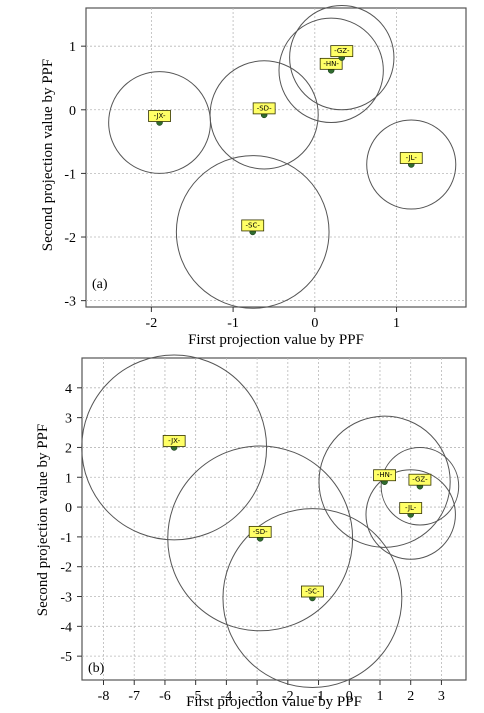  Describe the element at coordinates (288, 696) in the screenshot. I see `panel-b-x-tick-label: -2` at that location.